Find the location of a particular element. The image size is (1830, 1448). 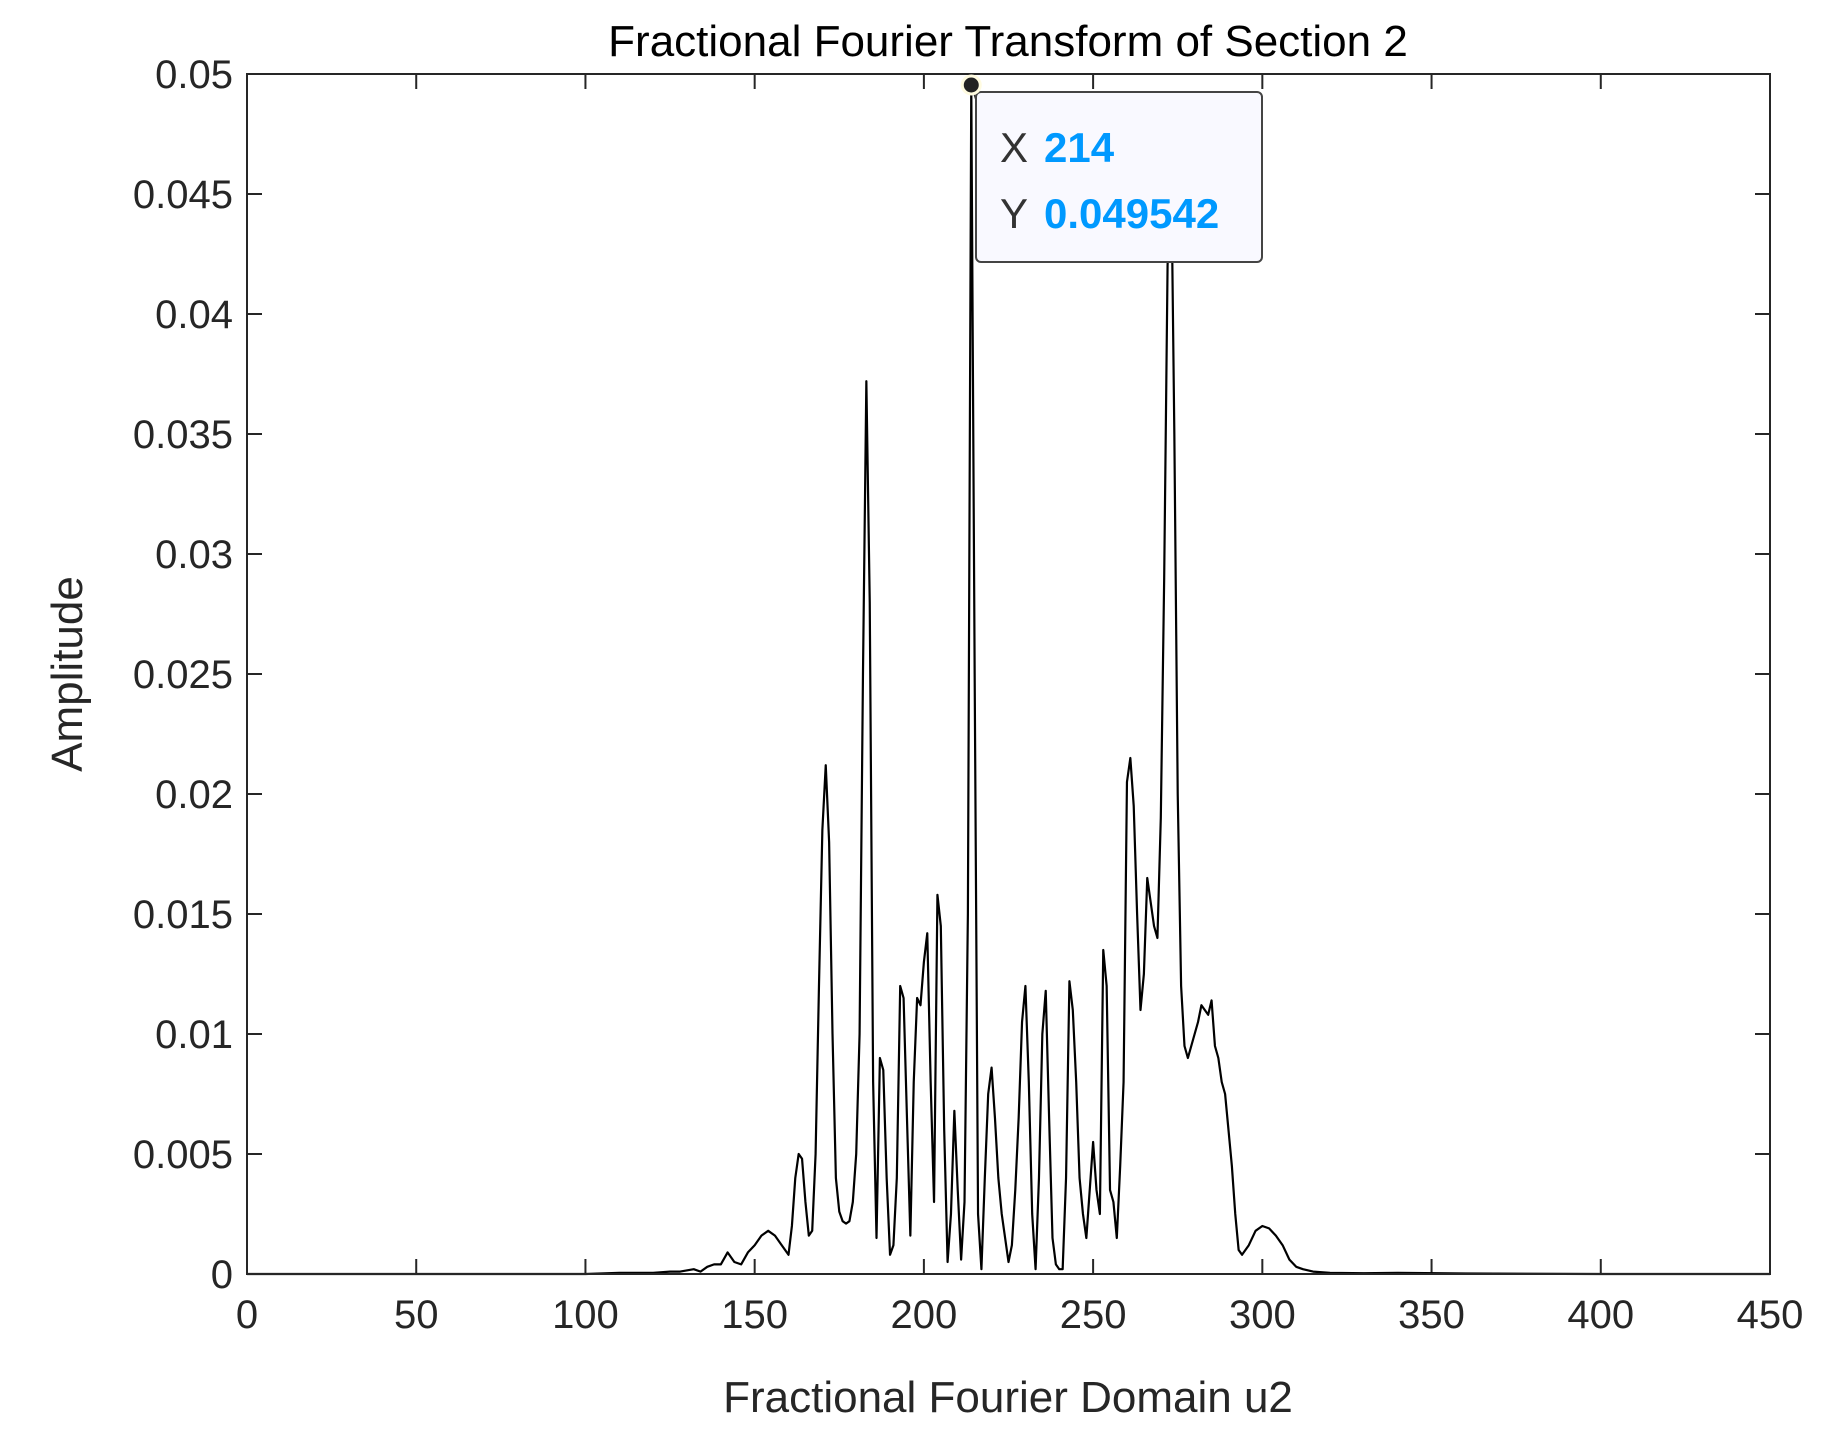

x-tick-label: 400 is located at coordinates (1600, 1315).